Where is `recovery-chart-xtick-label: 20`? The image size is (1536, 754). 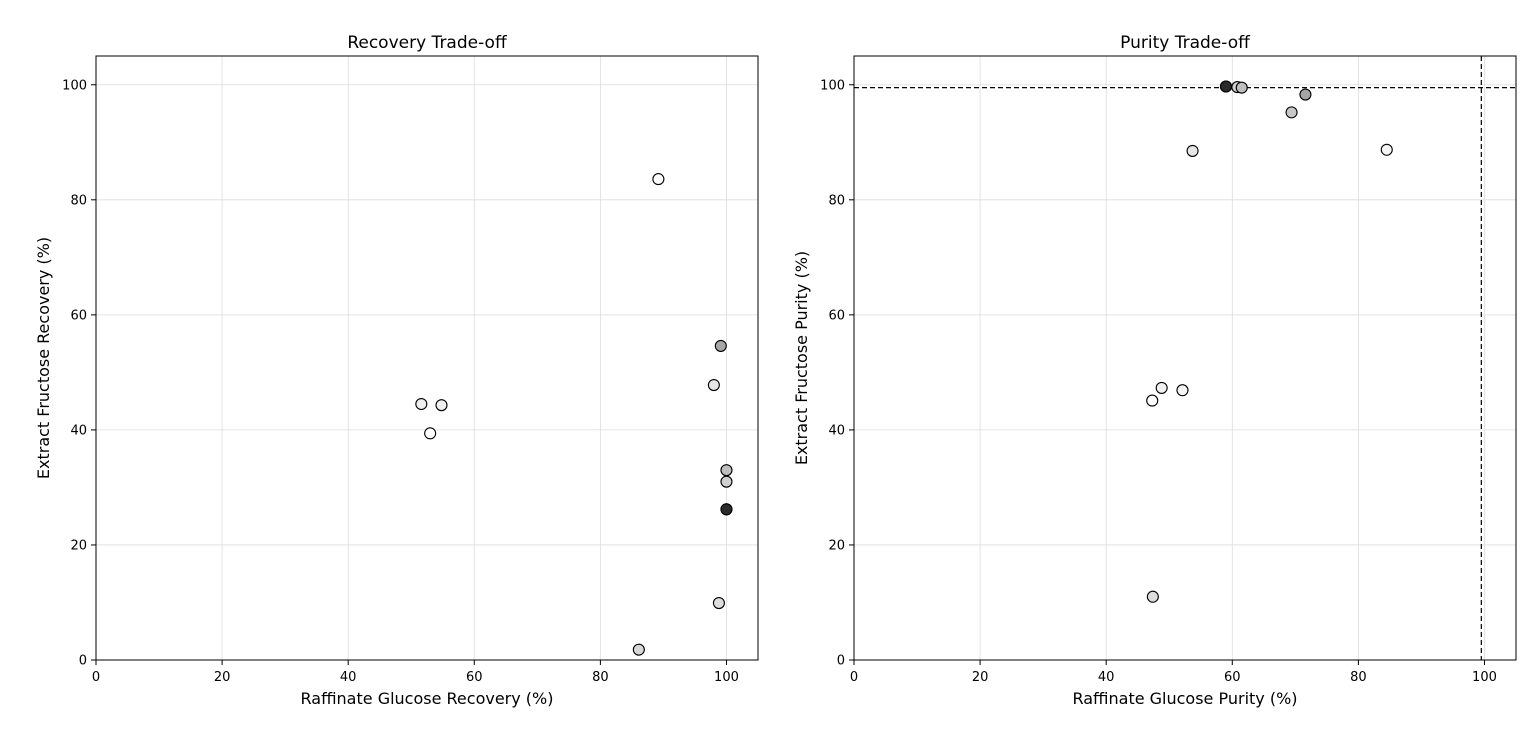
recovery-chart-xtick-label: 20 is located at coordinates (222, 677).